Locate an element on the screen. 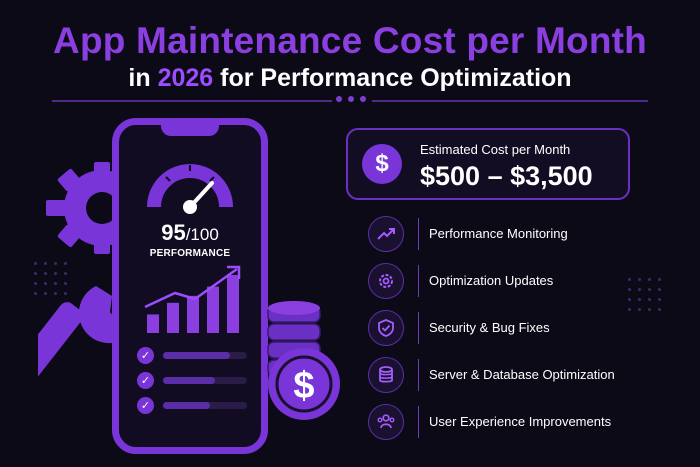 This screenshot has width=700, height=467. page-subtitle: in 2026 for Performance Optimization is located at coordinates (350, 78).